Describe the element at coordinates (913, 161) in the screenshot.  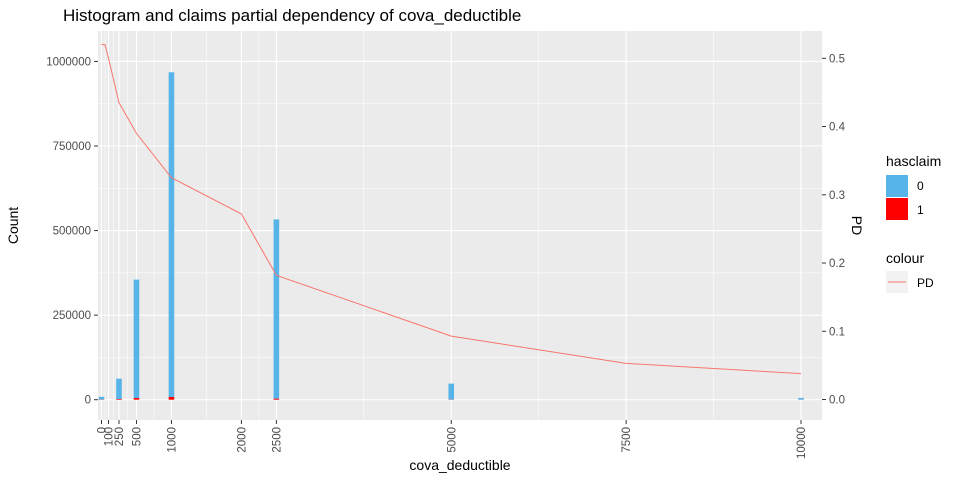
I see `legend-fill-title: hasclaim` at that location.